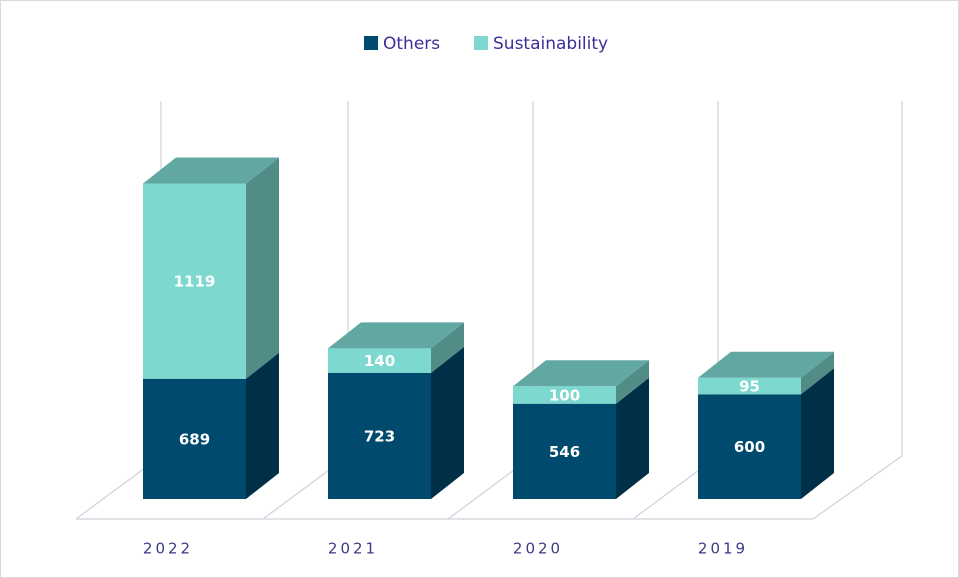  I want to click on value-label: 140, so click(379, 361).